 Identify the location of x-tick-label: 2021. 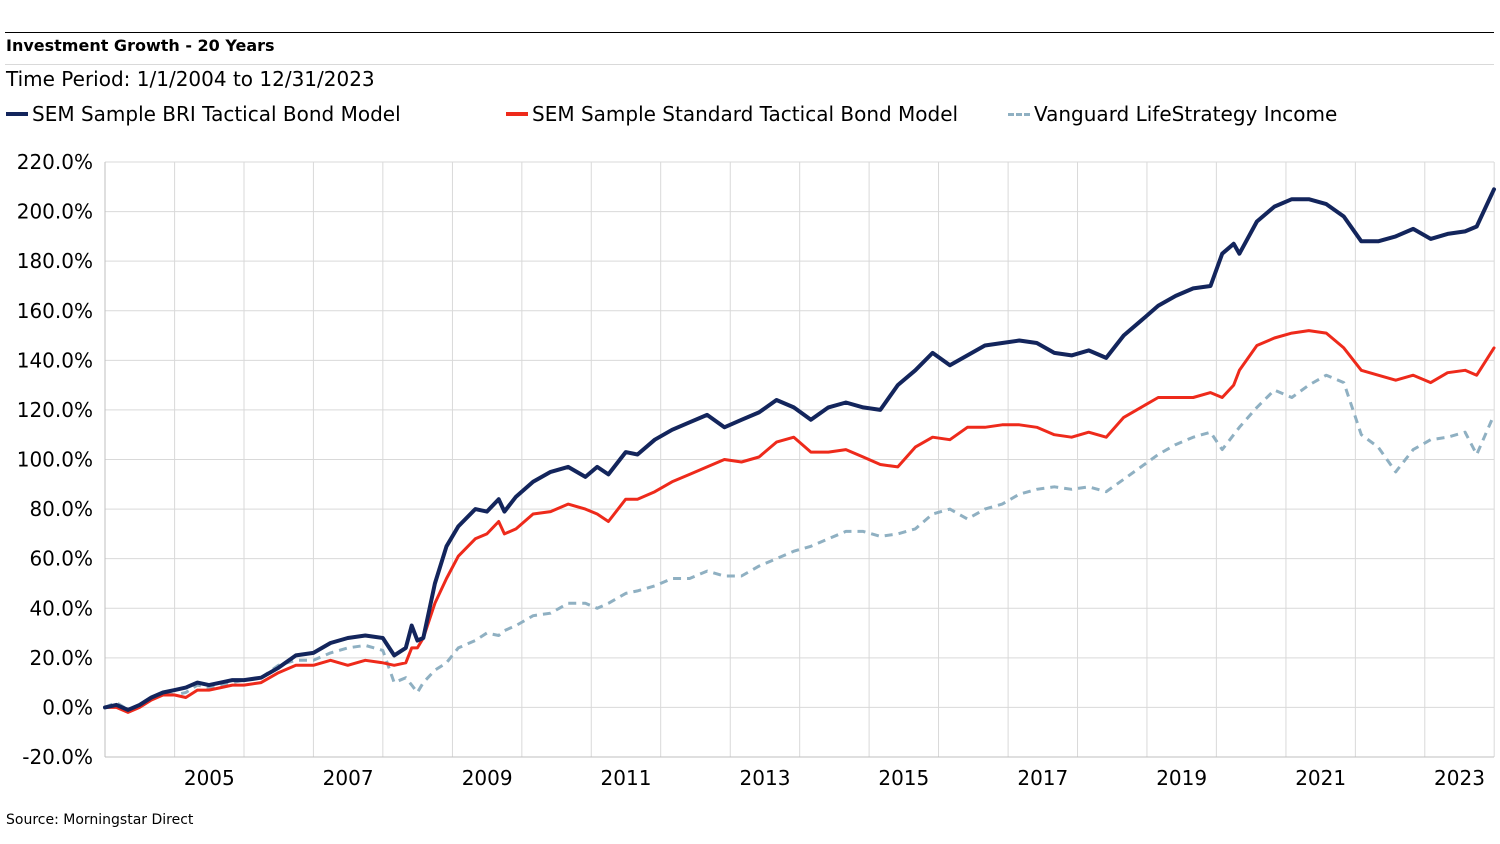
(1320, 778).